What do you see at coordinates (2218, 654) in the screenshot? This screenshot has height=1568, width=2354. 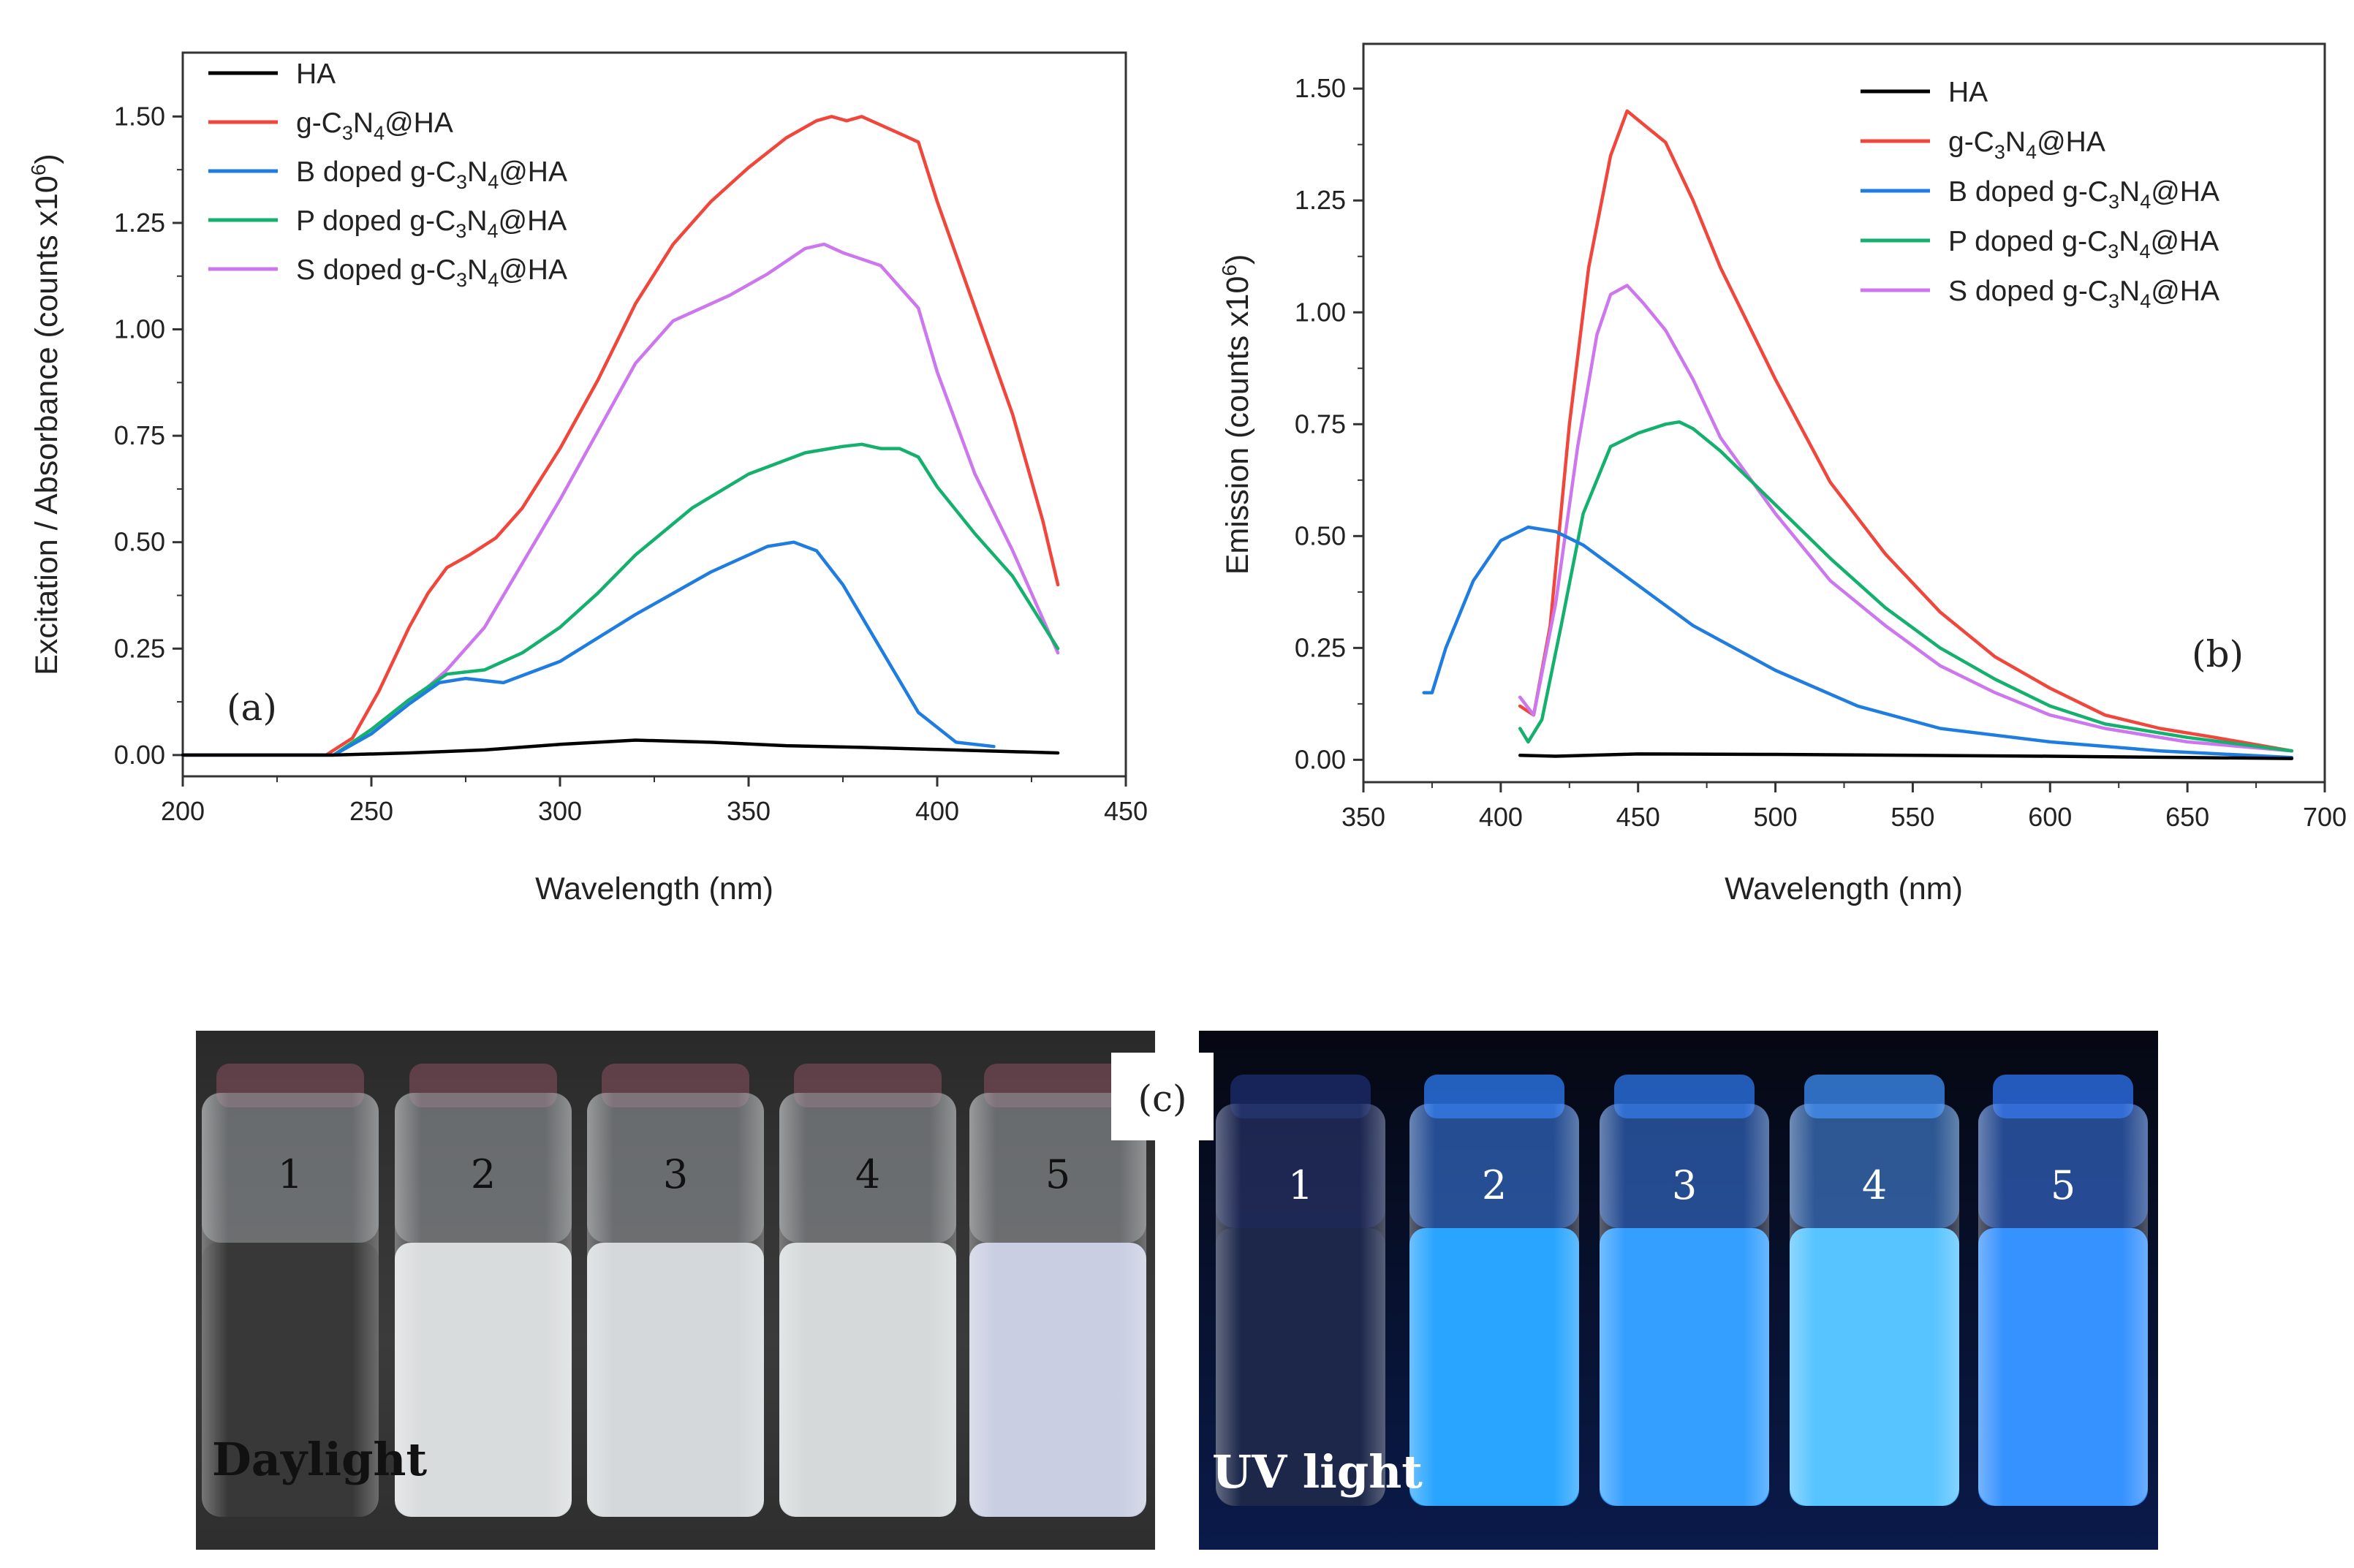 I see `panel-b-tag: (b)` at bounding box center [2218, 654].